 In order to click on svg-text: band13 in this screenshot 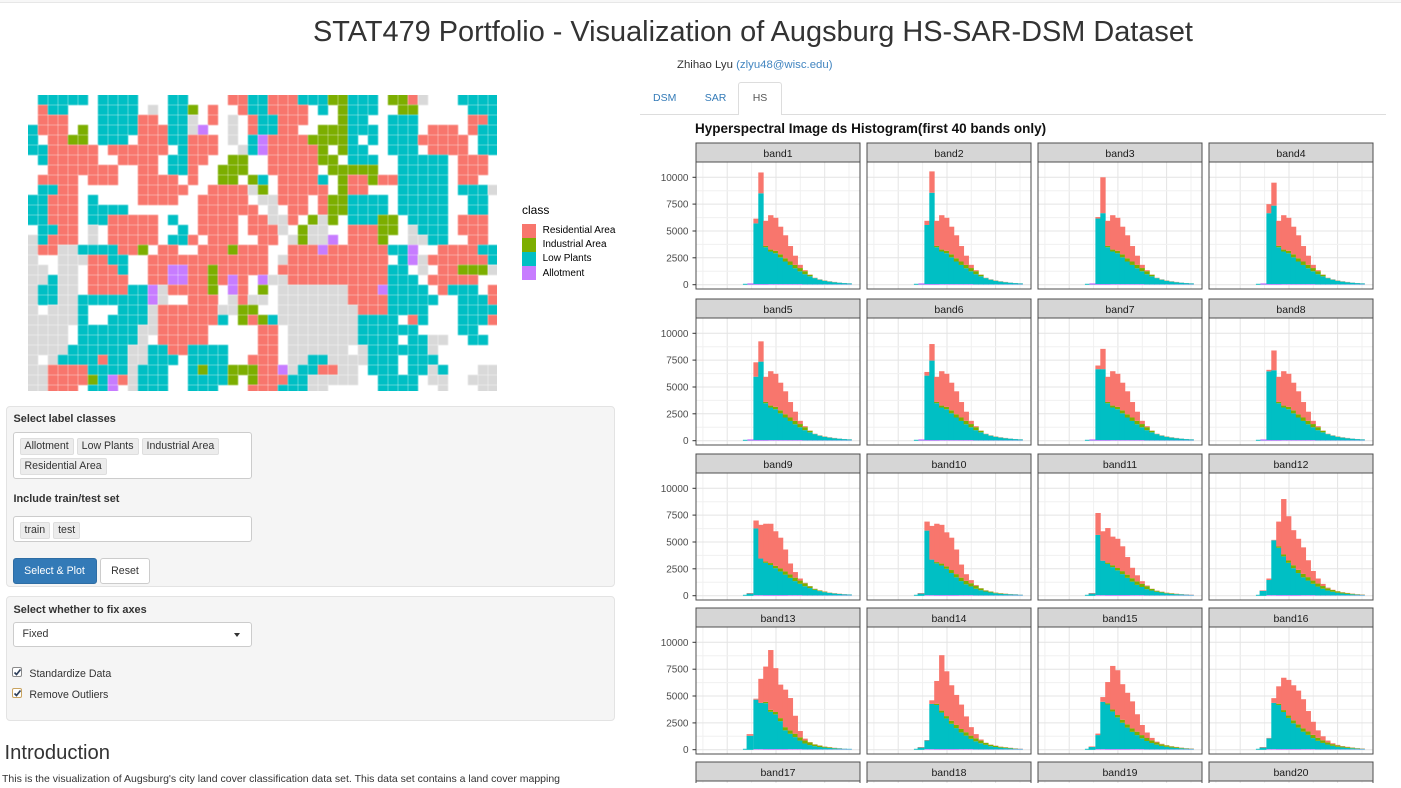, I will do `click(777, 619)`.